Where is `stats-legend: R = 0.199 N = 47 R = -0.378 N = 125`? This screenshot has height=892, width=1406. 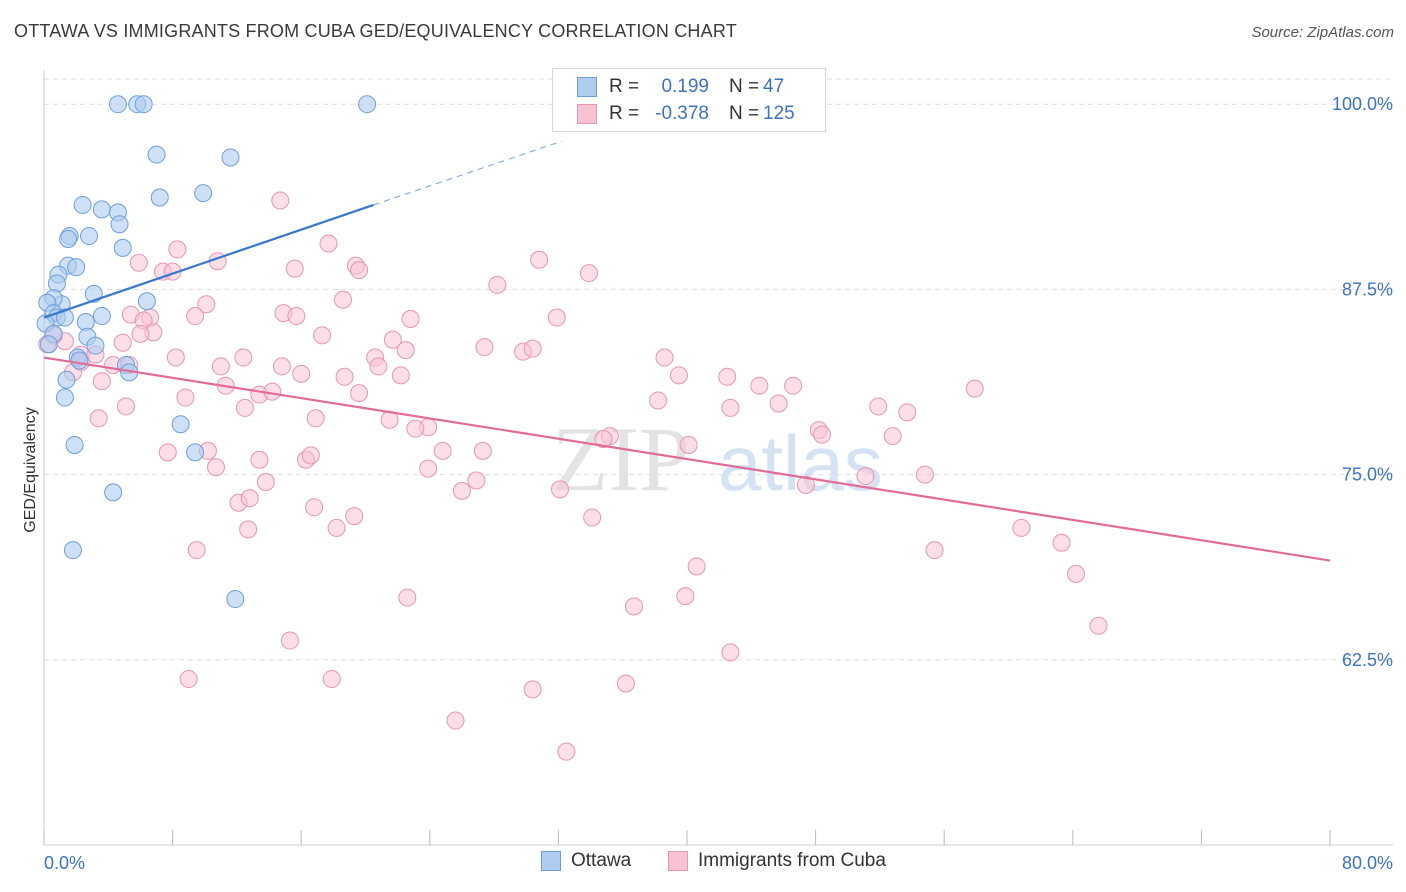 stats-legend: R = 0.199 N = 47 R = -0.378 N = 125 is located at coordinates (689, 100).